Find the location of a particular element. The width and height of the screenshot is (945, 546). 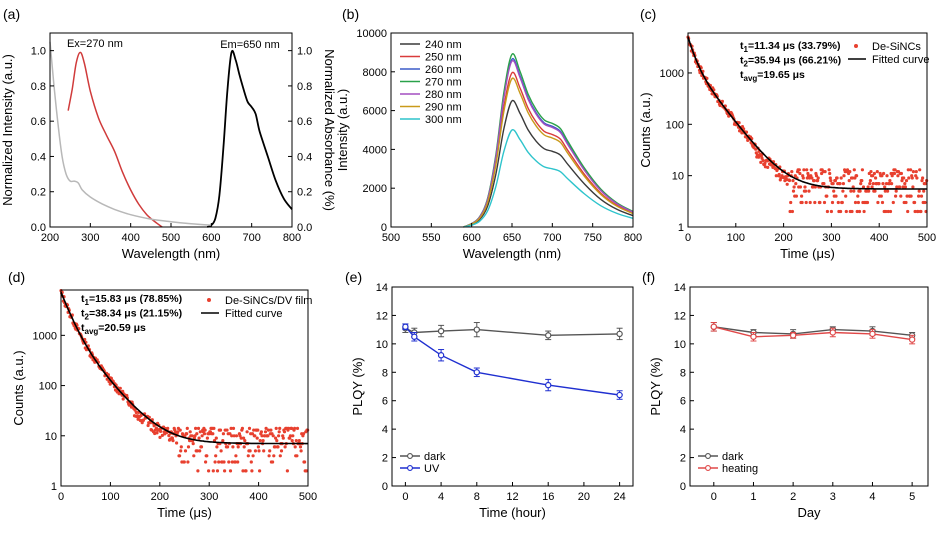

legend-marker-f-heating is located at coordinates (708, 468).